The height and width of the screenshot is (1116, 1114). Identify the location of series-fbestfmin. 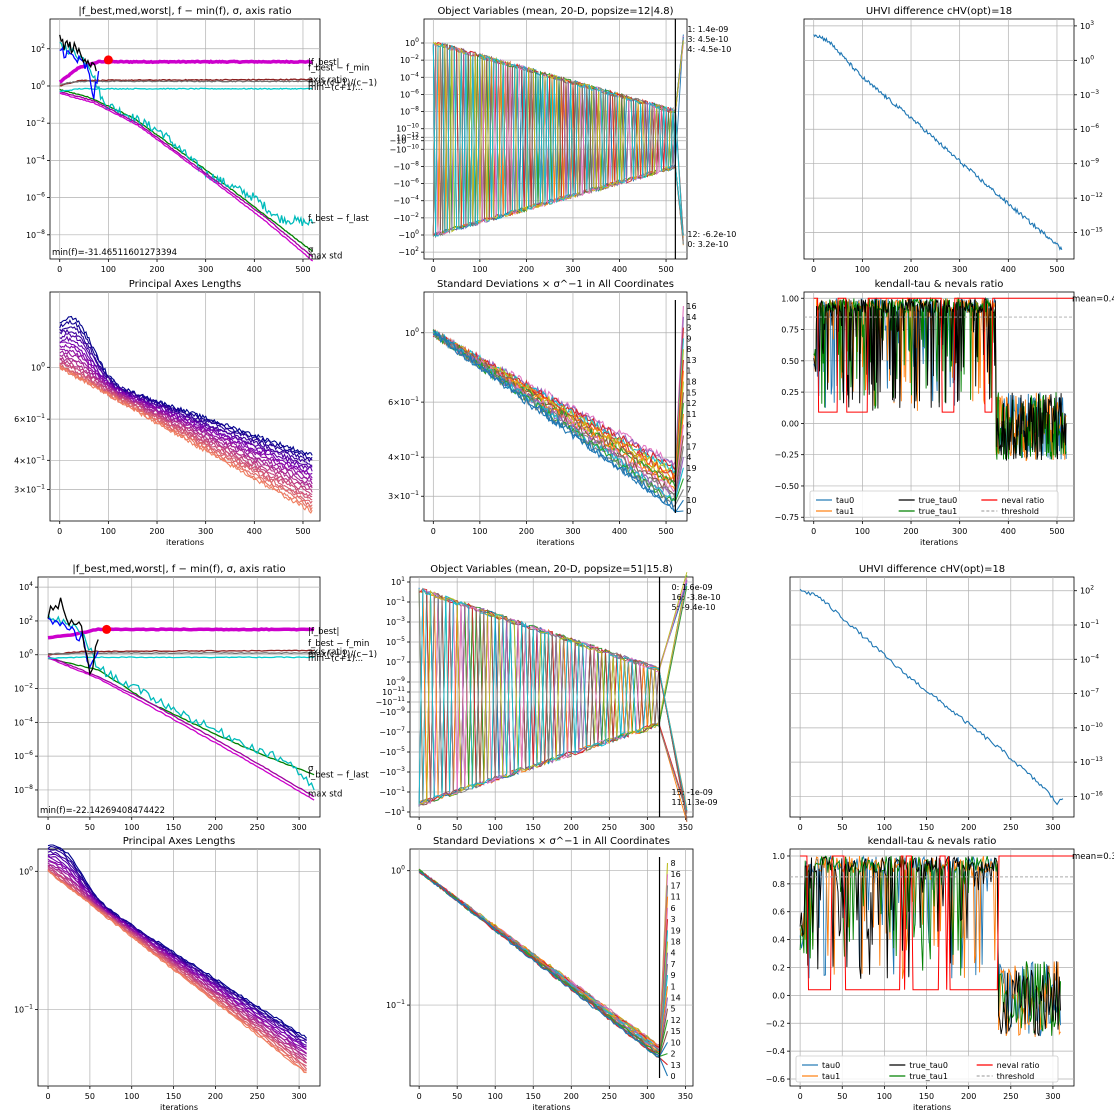
(186, 170).